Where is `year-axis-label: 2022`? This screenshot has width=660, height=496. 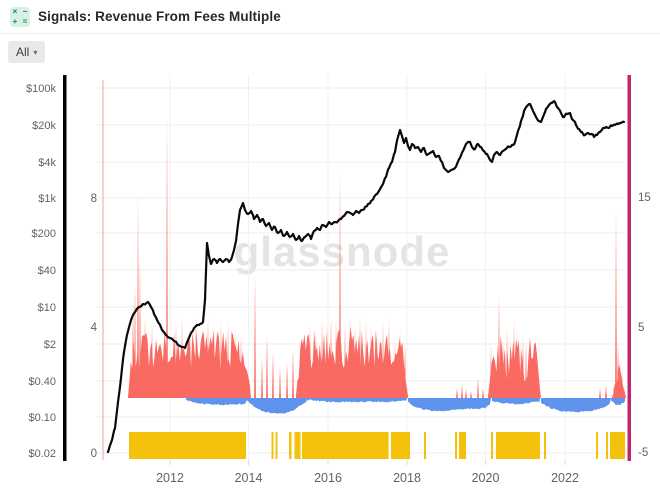 year-axis-label: 2022 is located at coordinates (565, 478).